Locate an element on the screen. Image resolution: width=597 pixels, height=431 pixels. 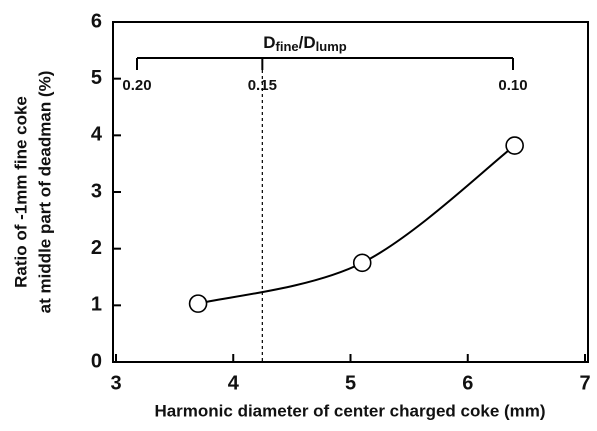
x2-axis-label: Dfine/Dlump is located at coordinates (305, 43).